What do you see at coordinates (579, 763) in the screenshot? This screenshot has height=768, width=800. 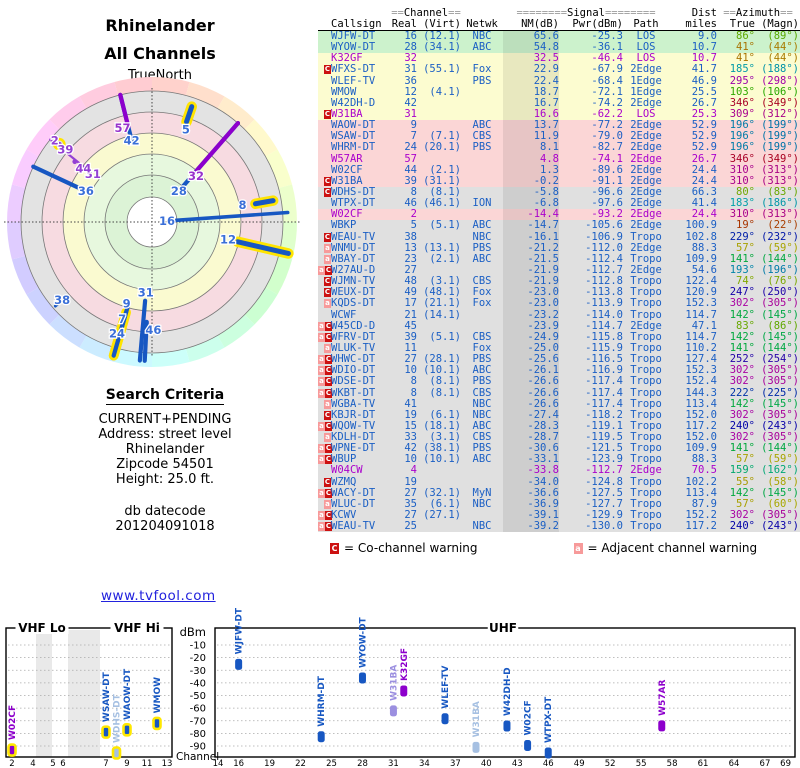 I see `svg-text: 49` at bounding box center [579, 763].